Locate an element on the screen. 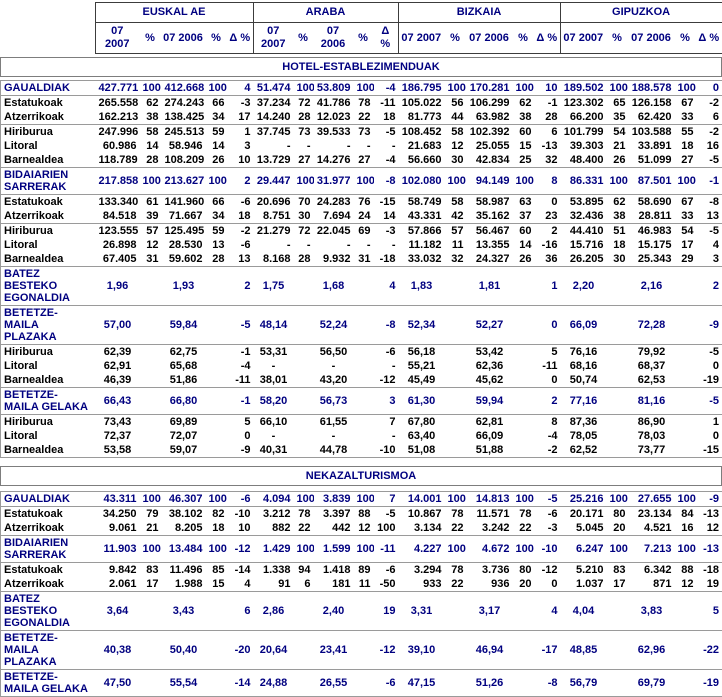 The width and height of the screenshot is (722, 697). data-cell: 8 is located at coordinates (548, 422).